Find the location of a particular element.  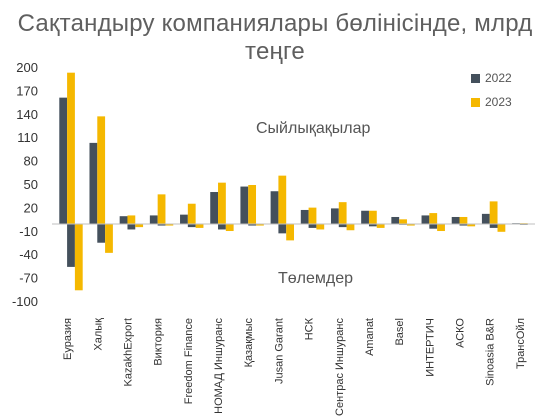

y-tick-label: -40 is located at coordinates (28, 254).